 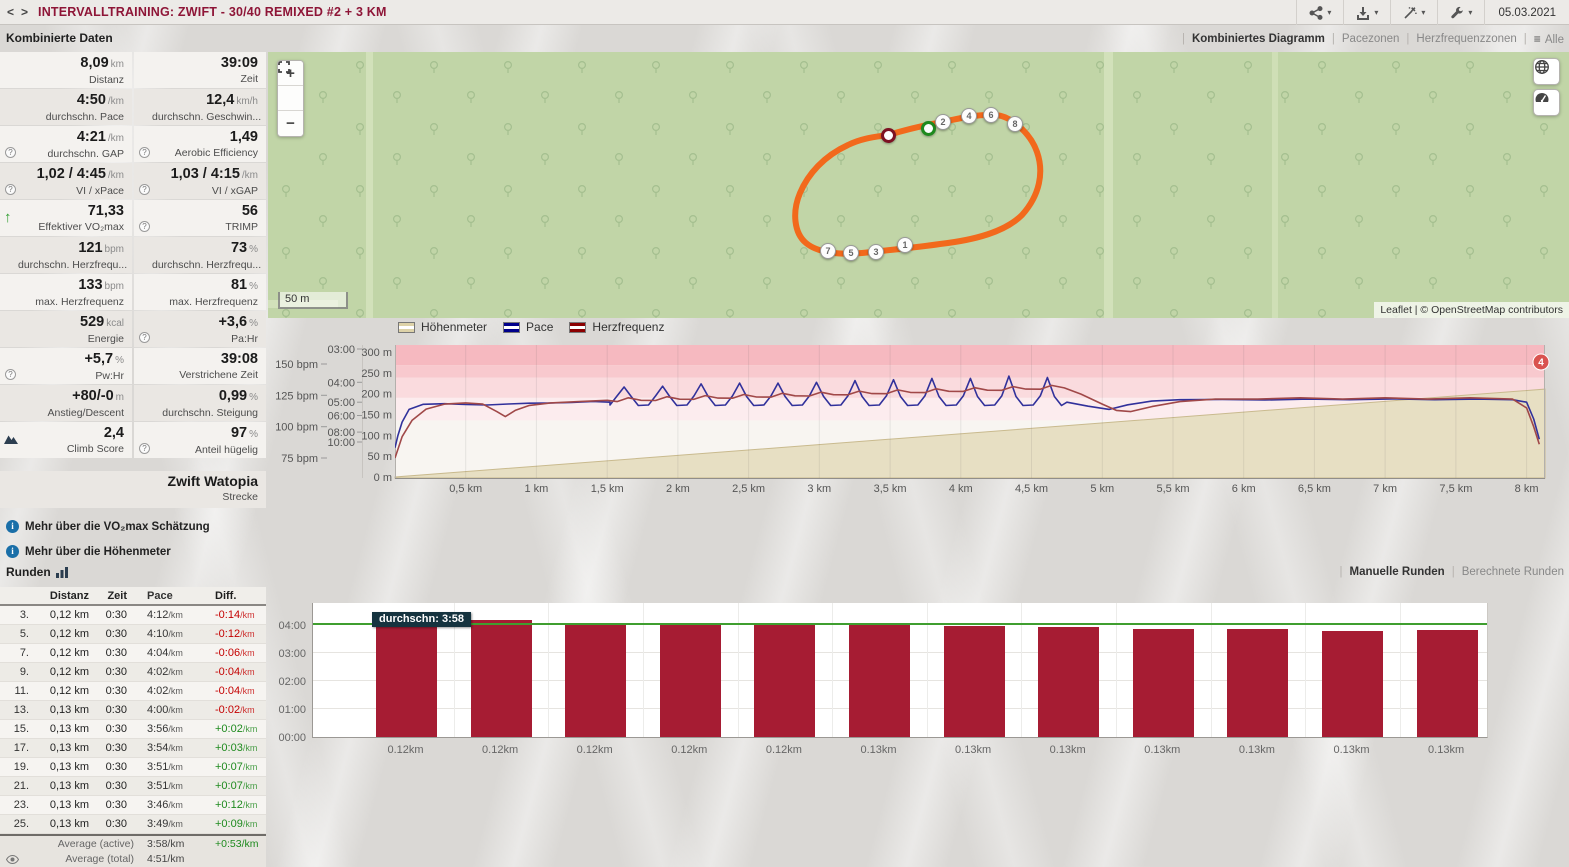 What do you see at coordinates (81, 227) in the screenshot?
I see `stat-label: Effektiver VO₂max` at bounding box center [81, 227].